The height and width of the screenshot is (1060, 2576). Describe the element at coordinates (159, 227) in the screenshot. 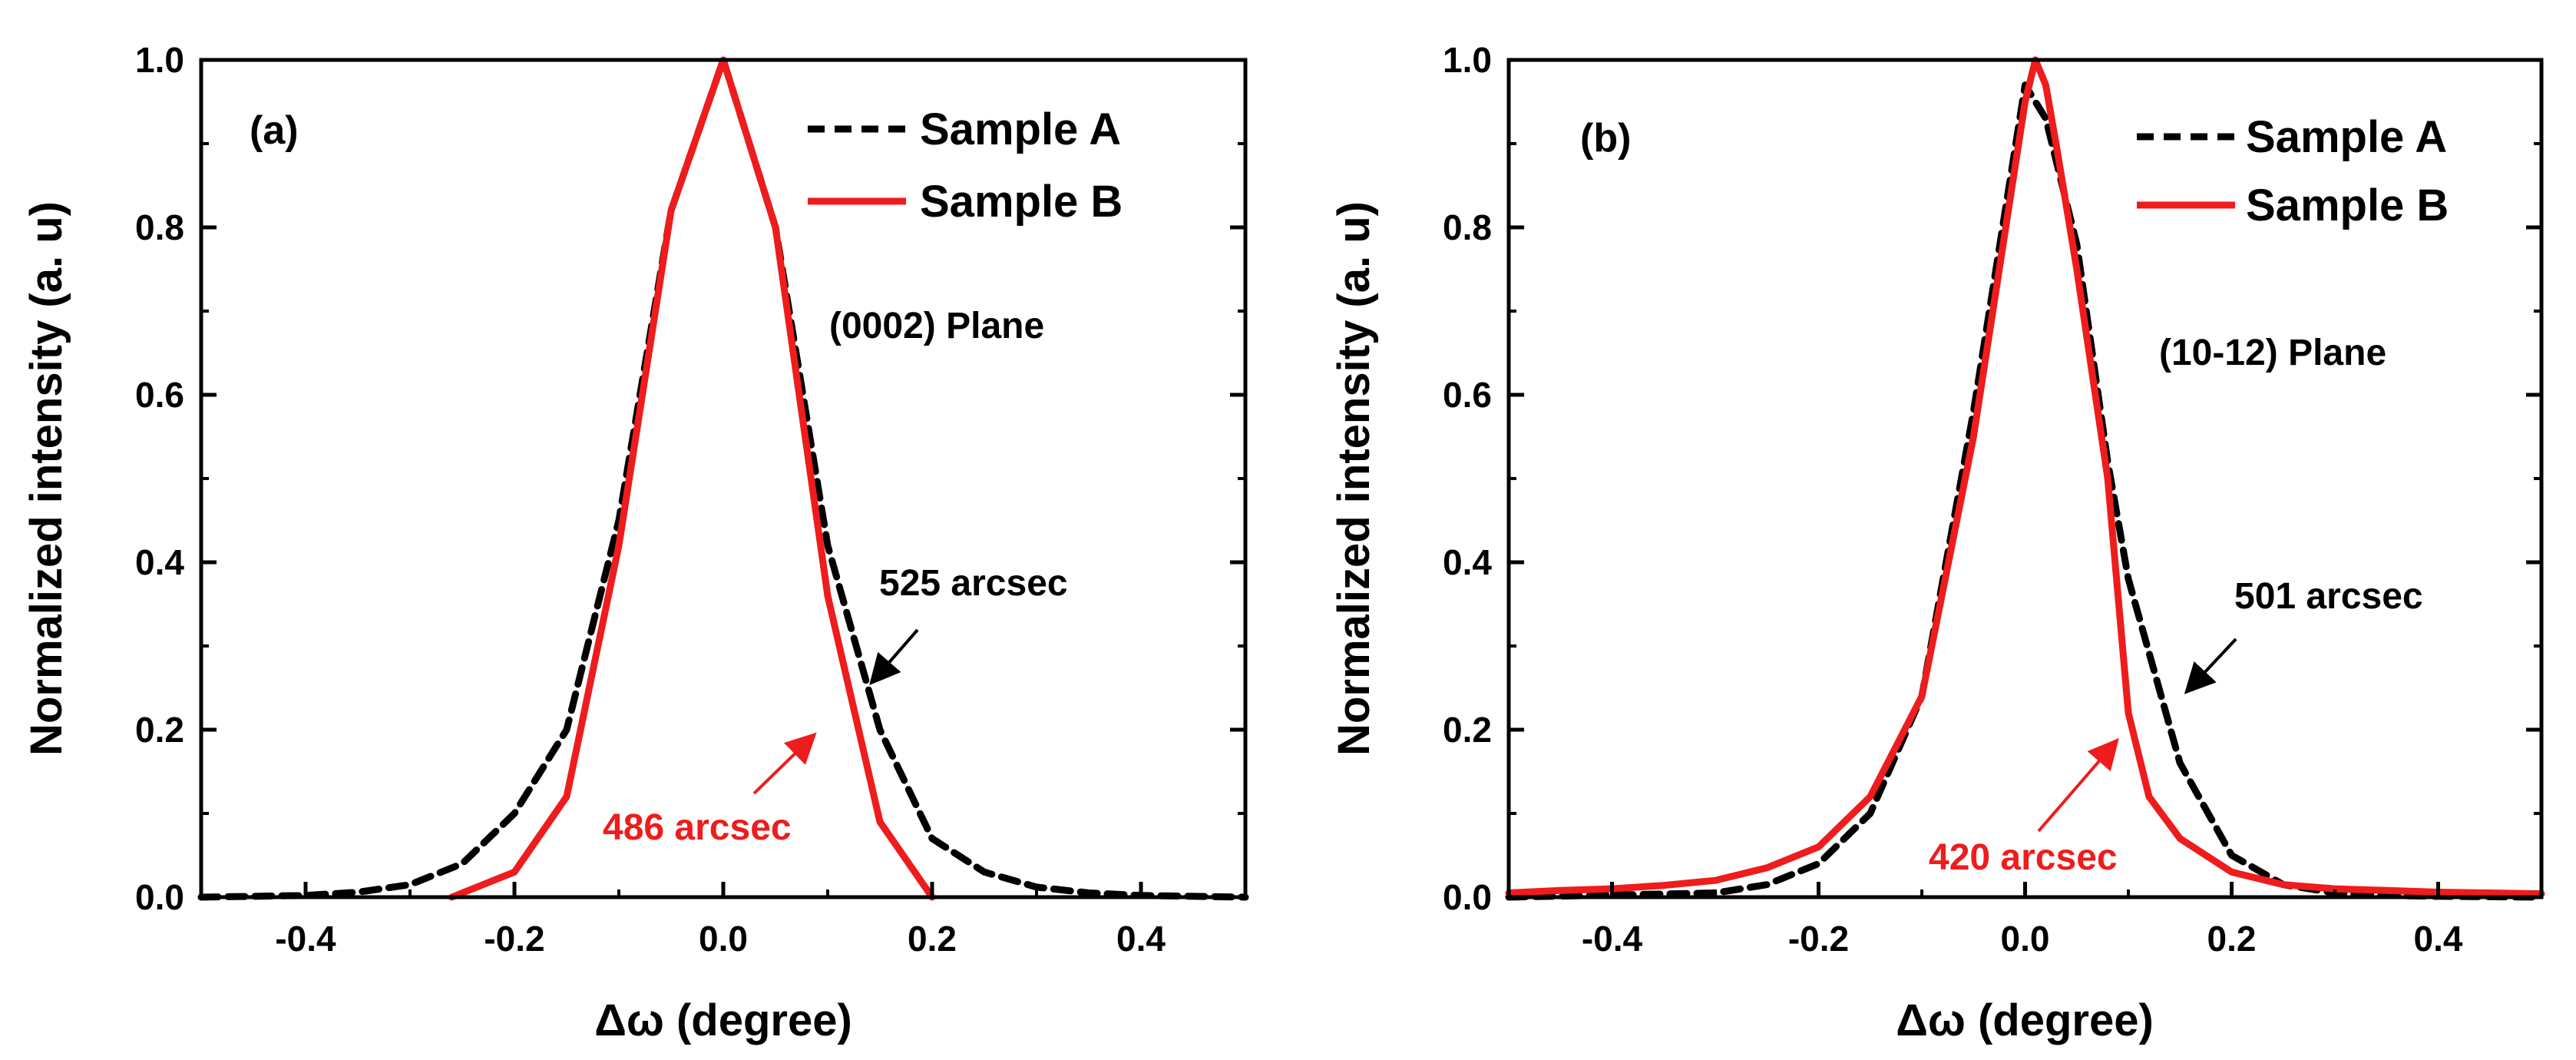

I see `panel-a-ytick-label: 0.8` at that location.